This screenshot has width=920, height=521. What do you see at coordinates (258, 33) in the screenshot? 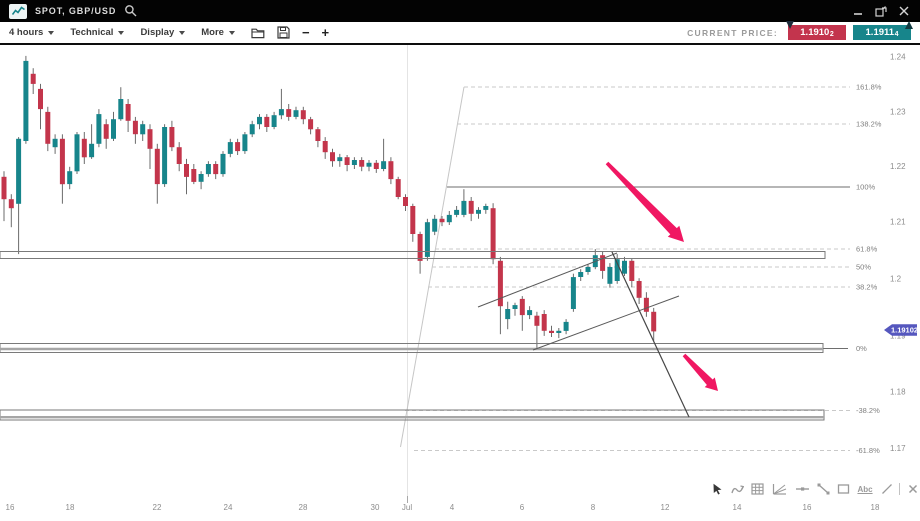
I see `open-folder-icon` at bounding box center [258, 33].